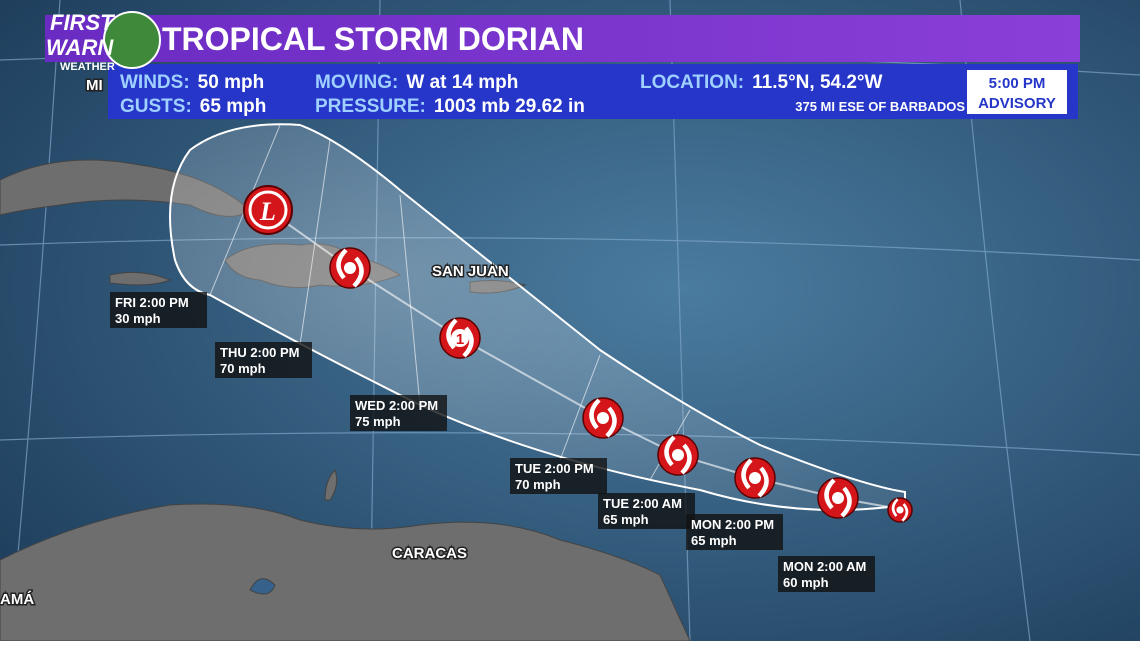  I want to click on info-label: LOCATION:, so click(692, 82).